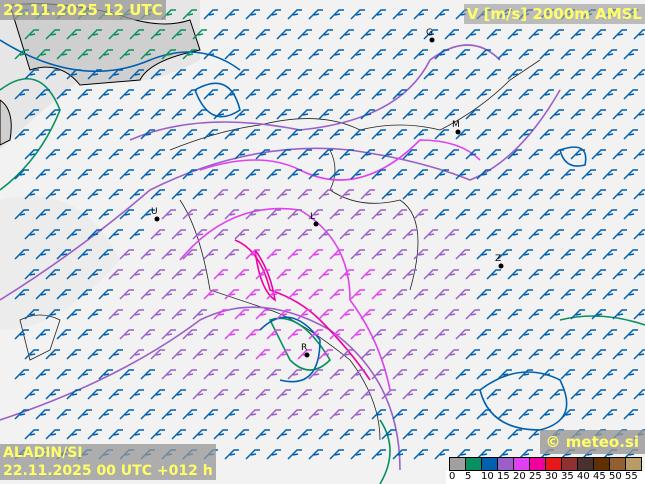 This screenshot has height=484, width=645. What do you see at coordinates (519, 476) in the screenshot?
I see `legend-tick: 20` at bounding box center [519, 476].